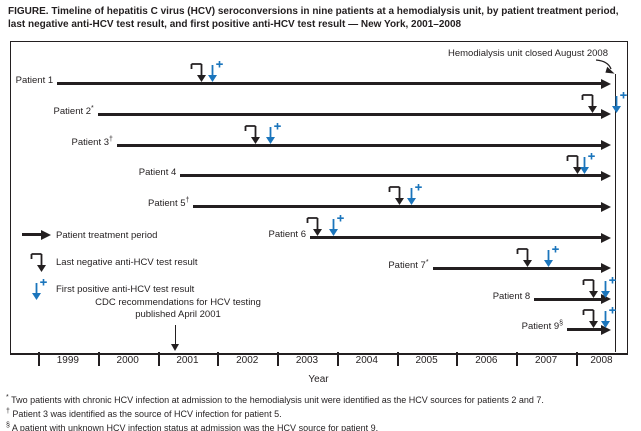 Image resolution: width=641 pixels, height=431 pixels. Describe the element at coordinates (527, 53) in the screenshot. I see `closure-annotation: Hemodialysis unit closed August 2008` at that location.